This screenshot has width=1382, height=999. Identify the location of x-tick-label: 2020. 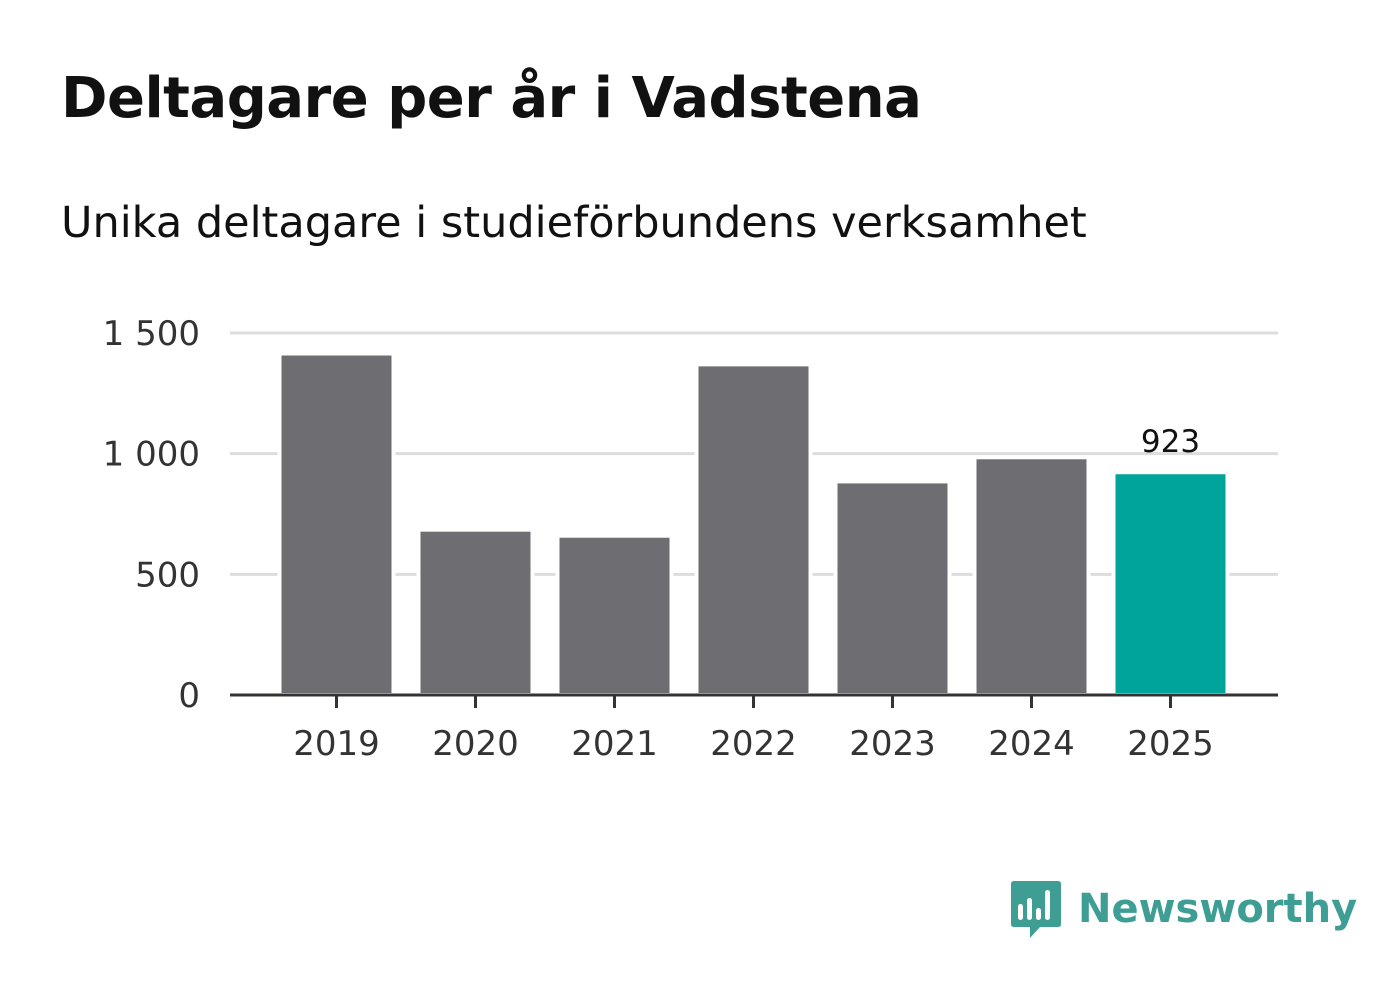
(475, 744).